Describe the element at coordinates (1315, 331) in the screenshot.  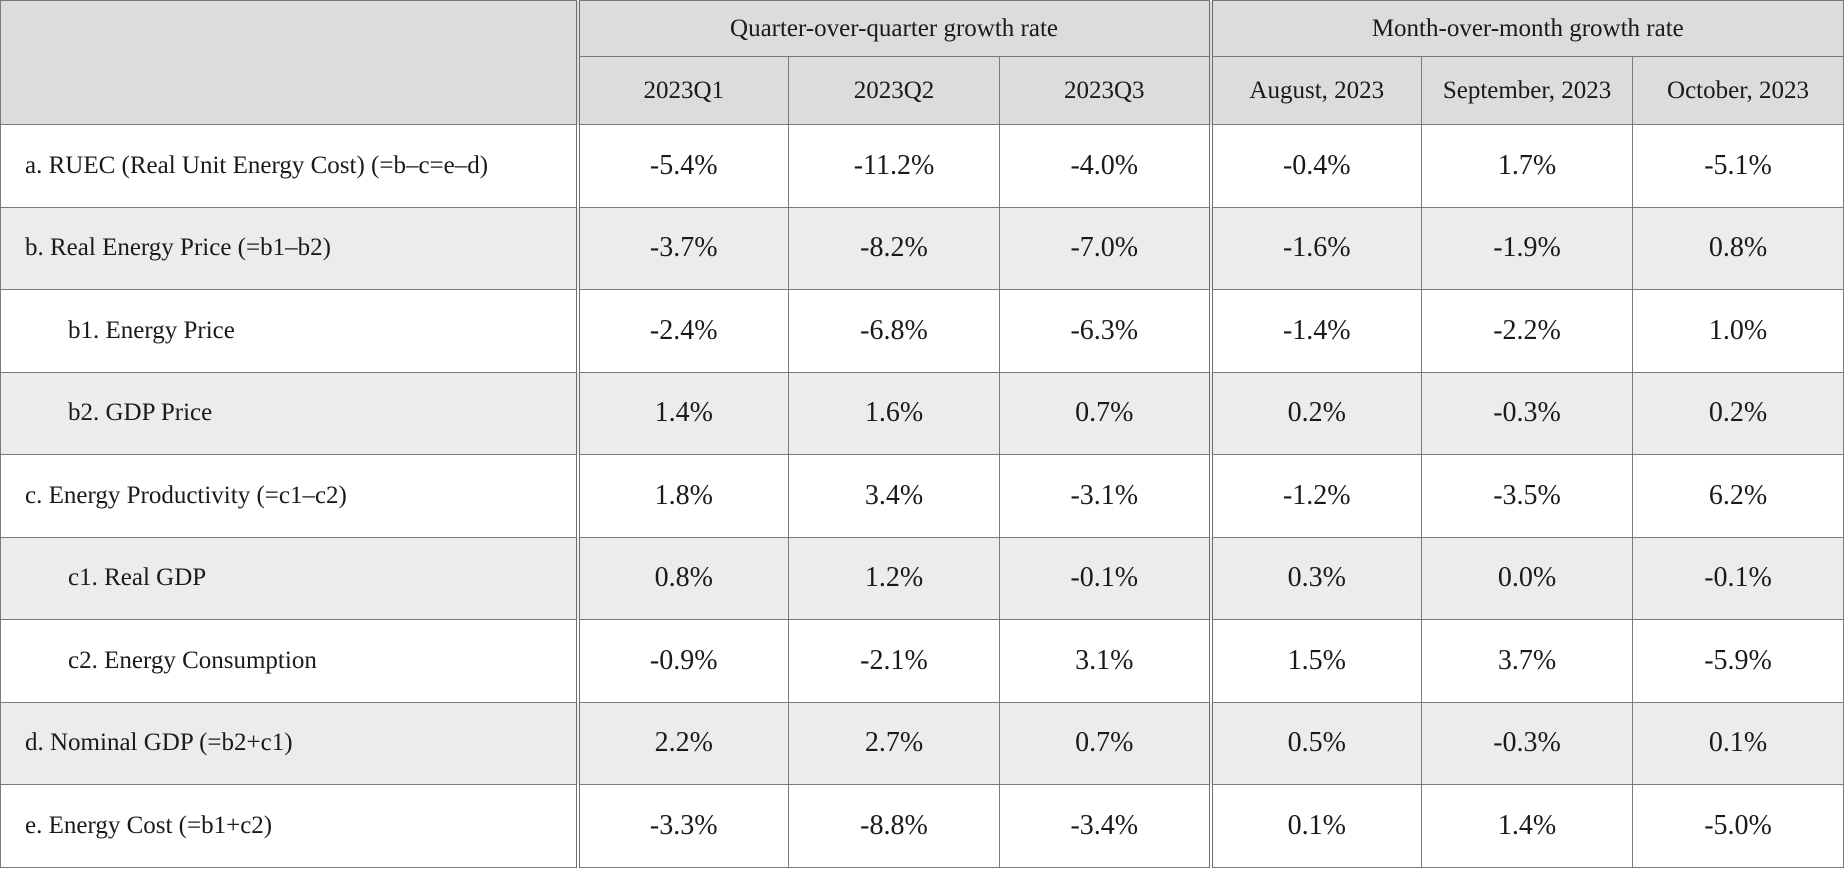
I see `table-cell: -1.4%` at that location.